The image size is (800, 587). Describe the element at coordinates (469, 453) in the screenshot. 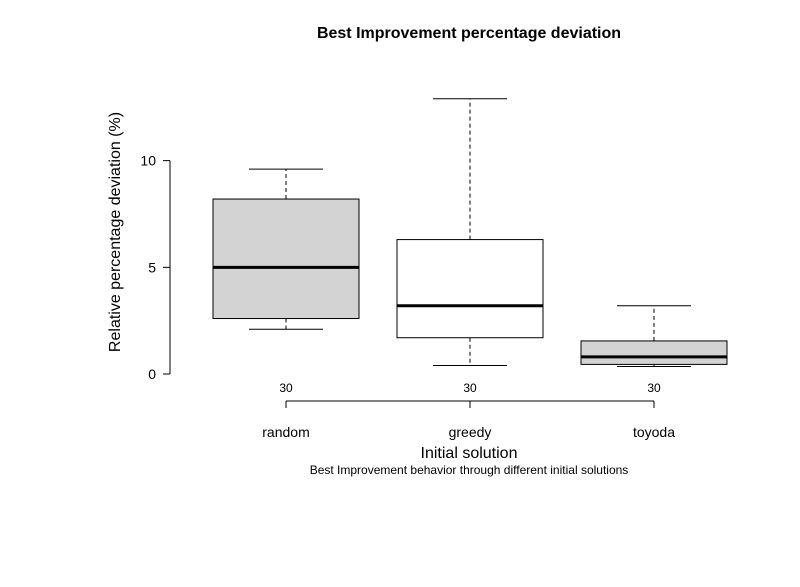

I see `x-axis-title: Initial solution` at that location.